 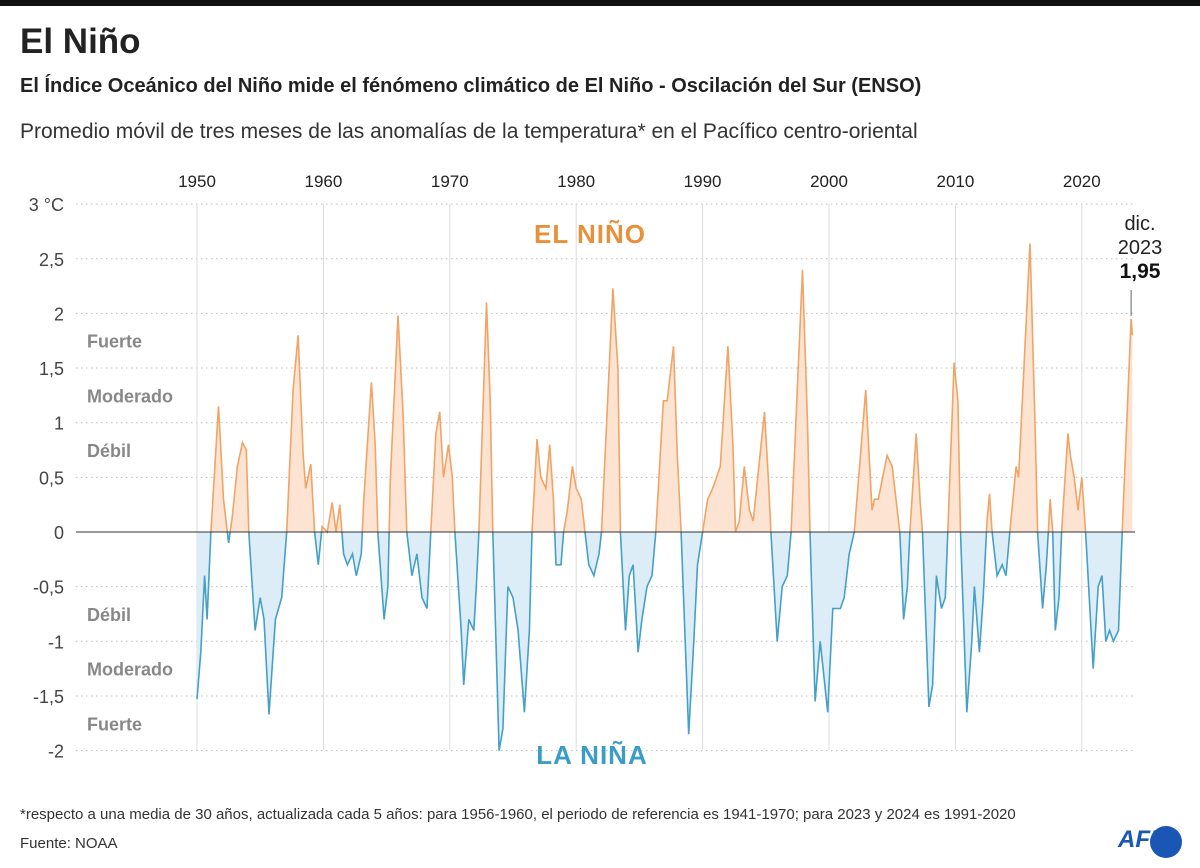 I want to click on y-tick-label: 1, so click(x=59, y=424).